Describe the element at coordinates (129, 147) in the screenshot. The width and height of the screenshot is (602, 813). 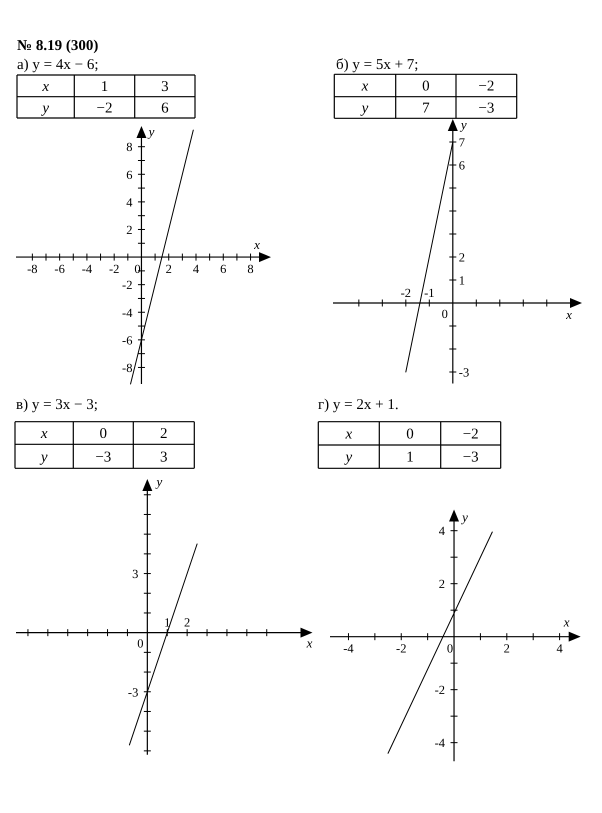
I see `y-tick-label: 8` at that location.